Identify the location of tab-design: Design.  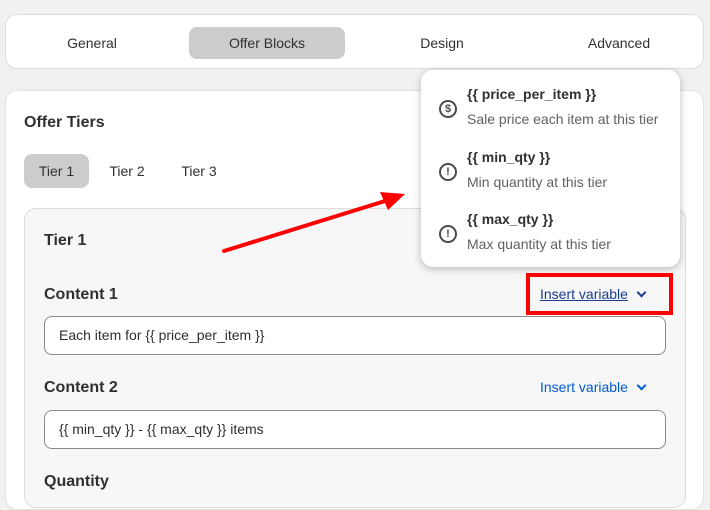
(442, 43).